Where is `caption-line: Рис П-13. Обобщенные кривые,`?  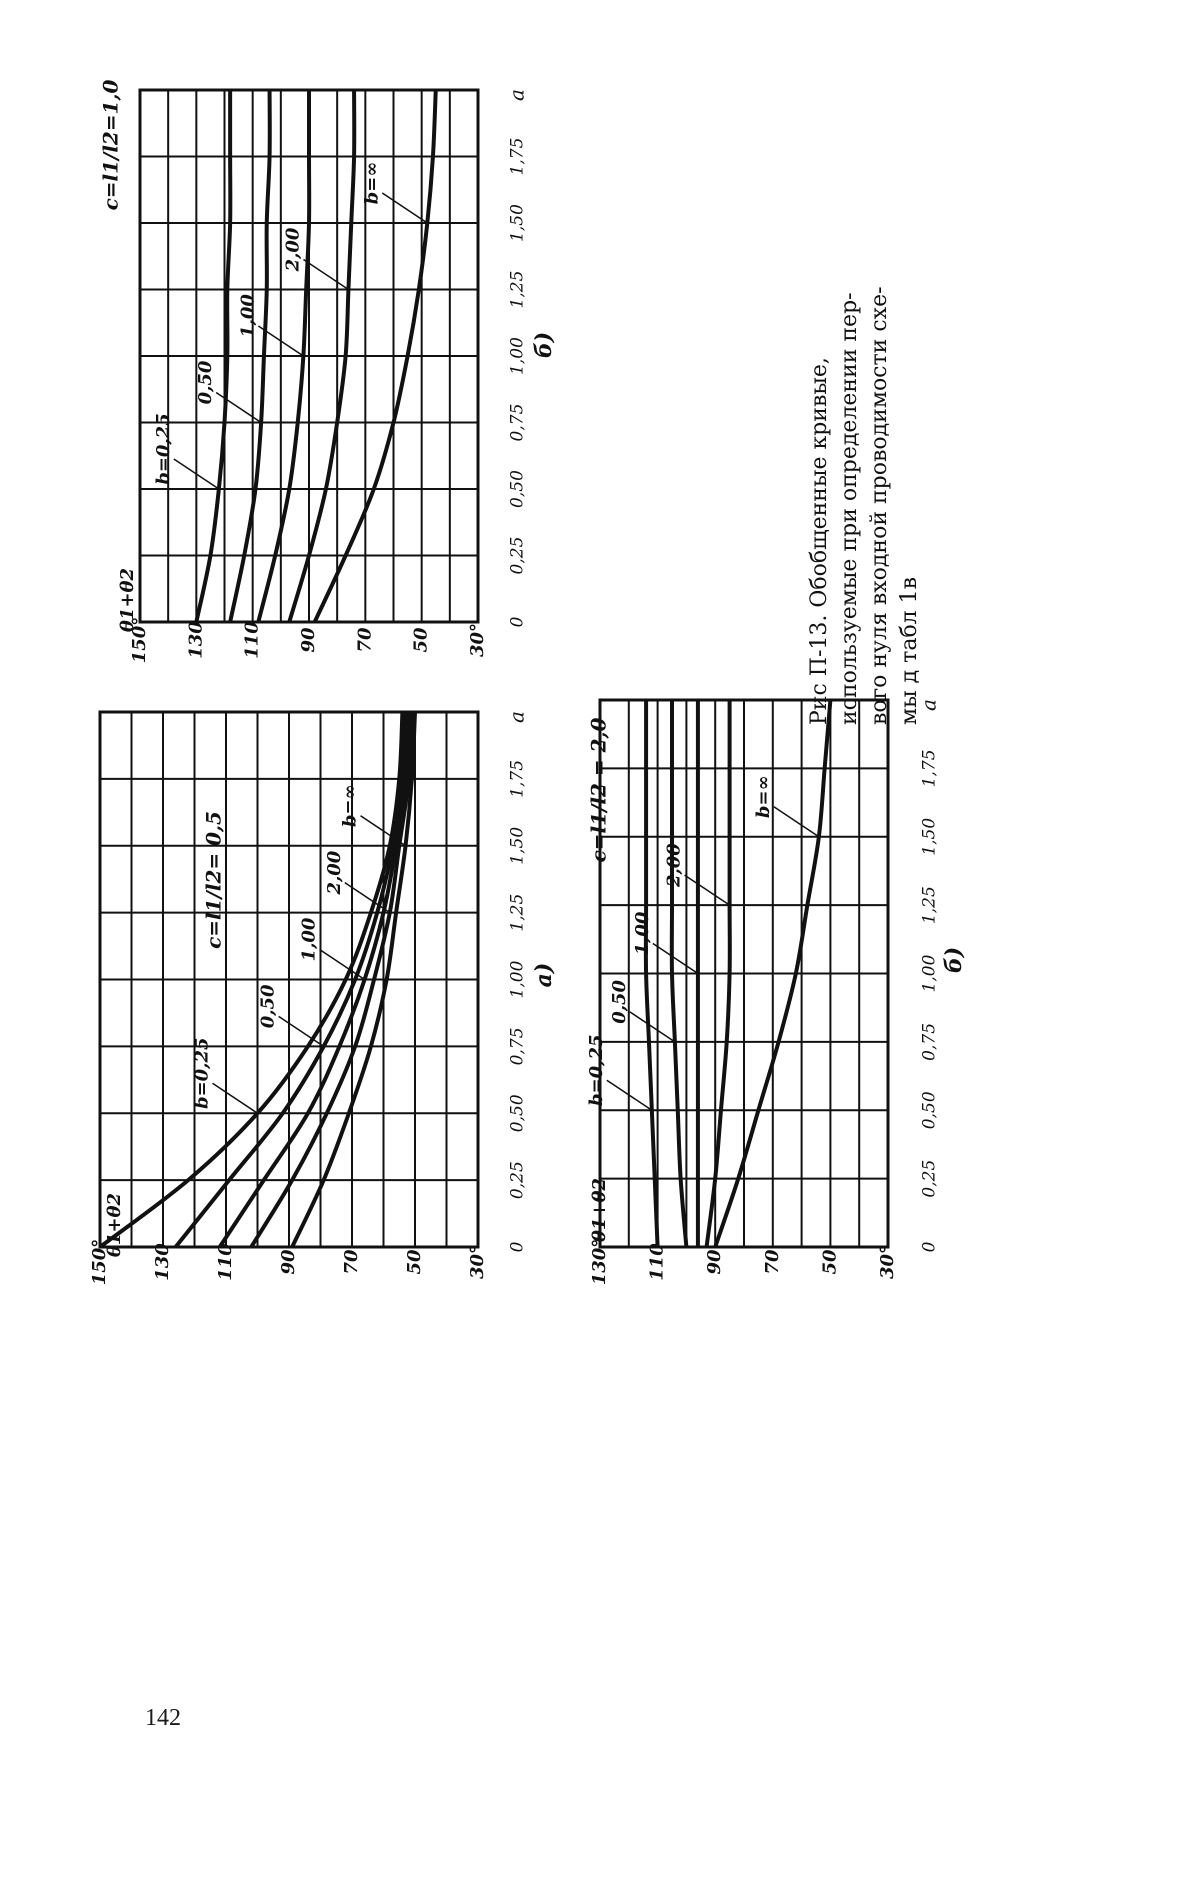 caption-line: Рис П-13. Обобщенные кривые, is located at coordinates (819, 541).